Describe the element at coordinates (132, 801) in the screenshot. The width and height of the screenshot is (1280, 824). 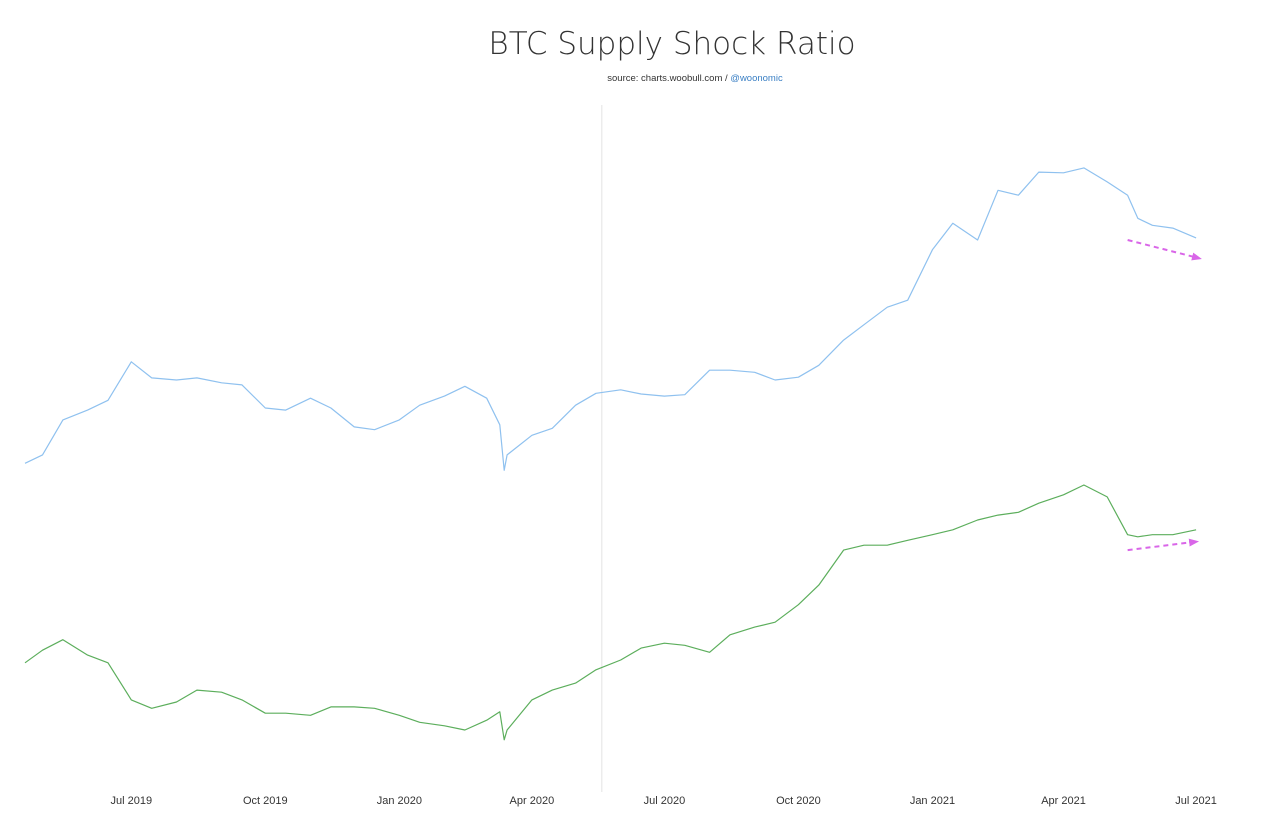
I see `x-tick-label: Jul 2019` at that location.